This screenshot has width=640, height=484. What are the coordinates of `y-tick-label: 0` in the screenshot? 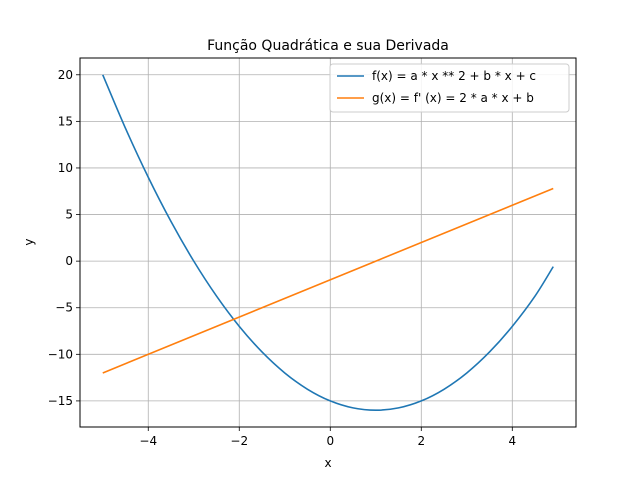 It's located at (69, 261).